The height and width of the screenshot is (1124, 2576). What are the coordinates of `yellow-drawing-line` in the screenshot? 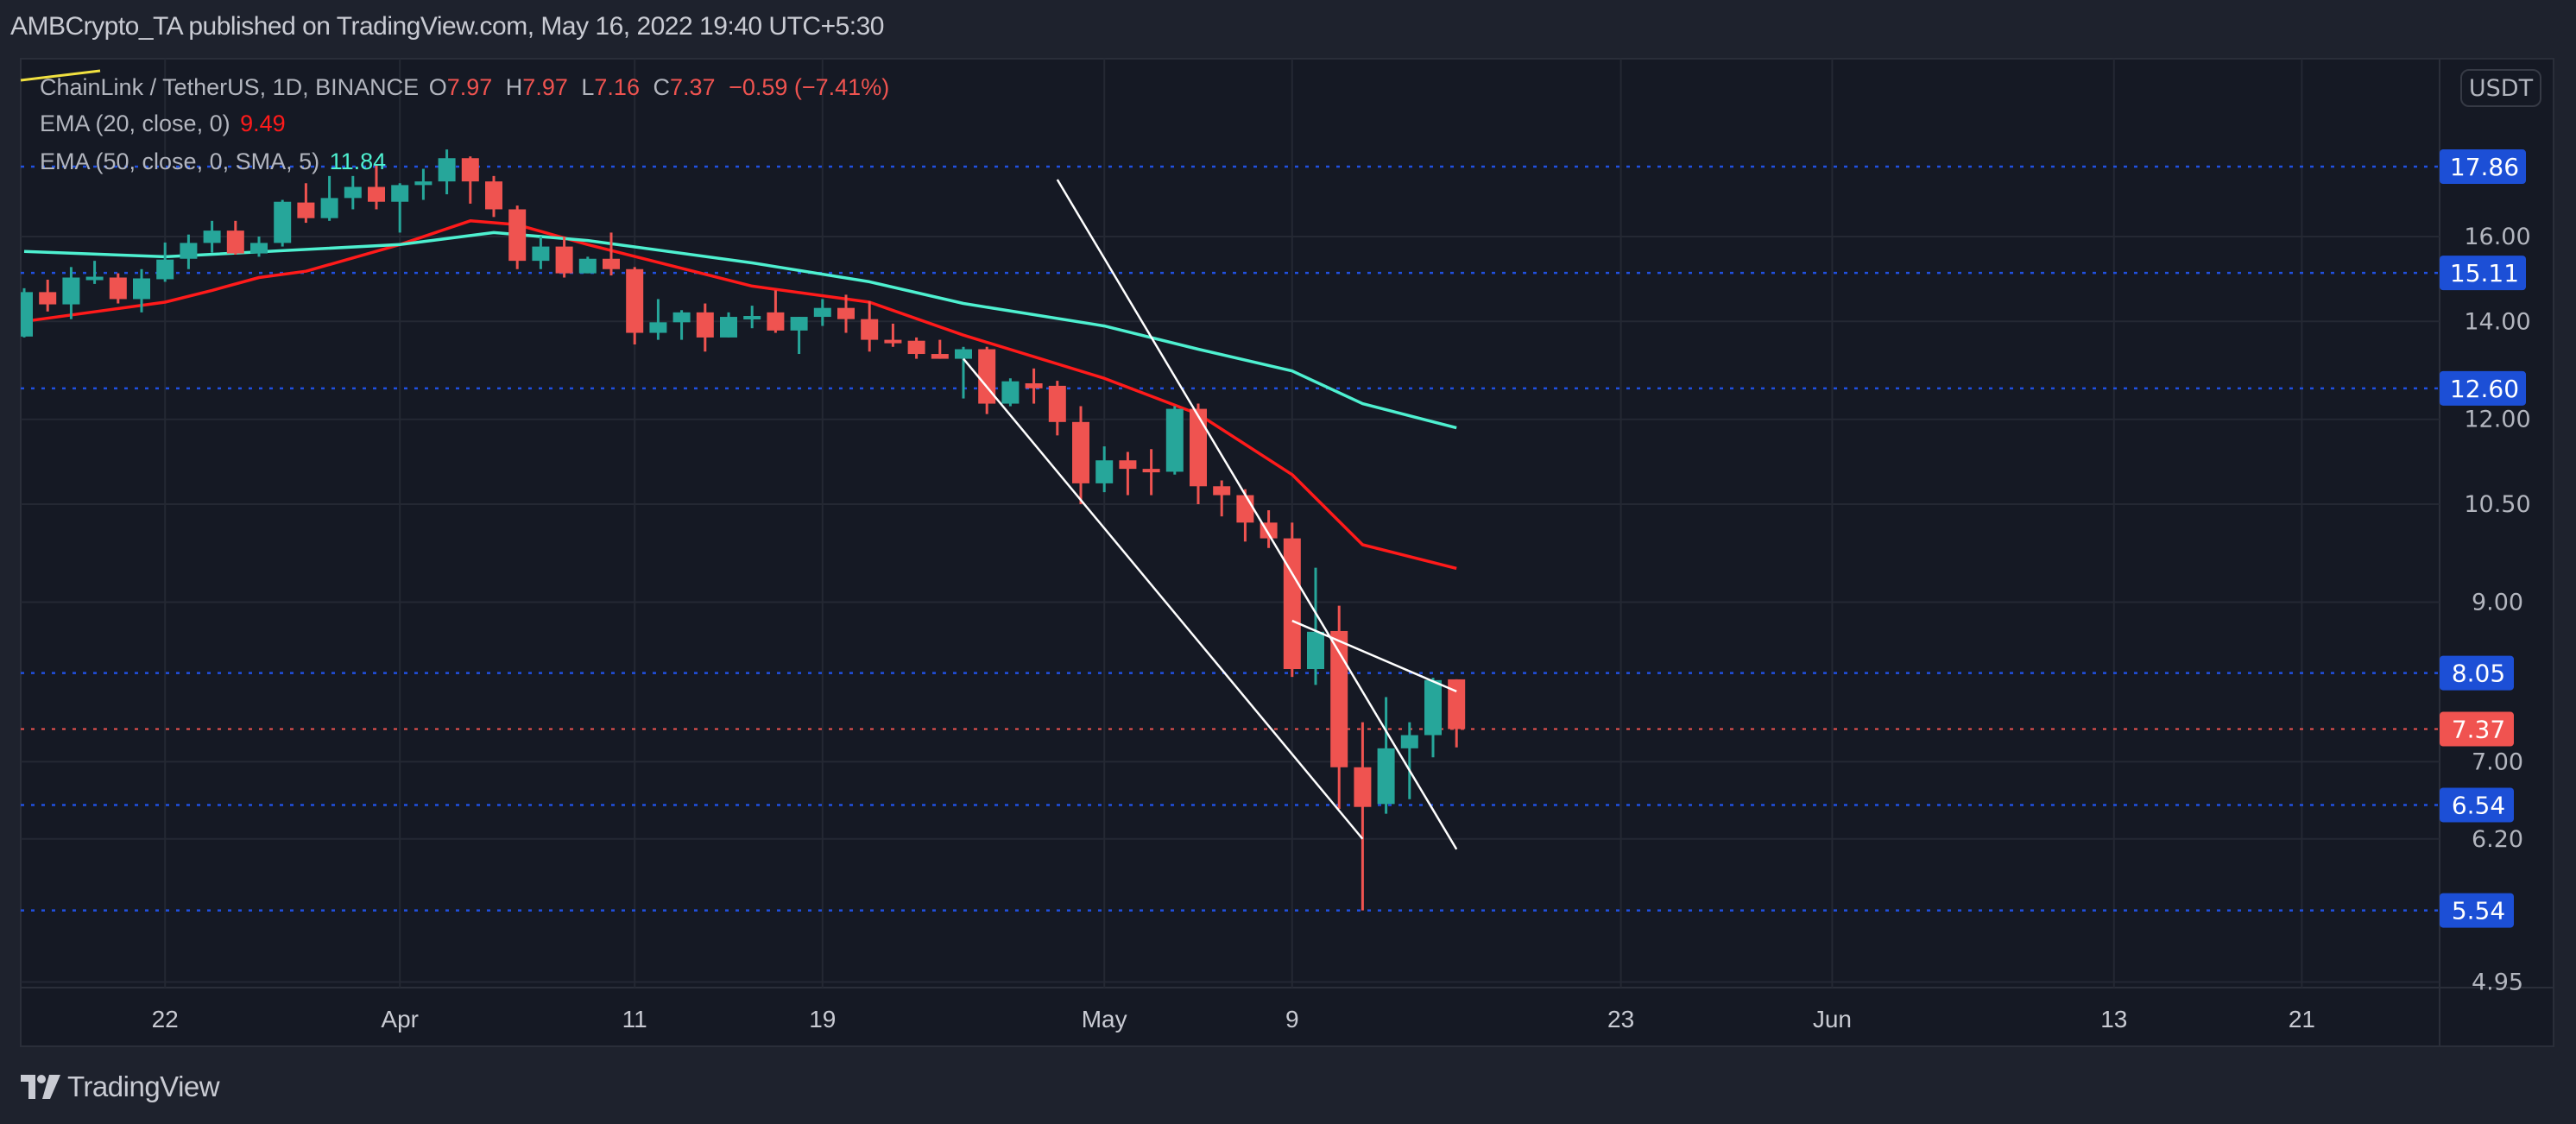 It's located at (60, 75).